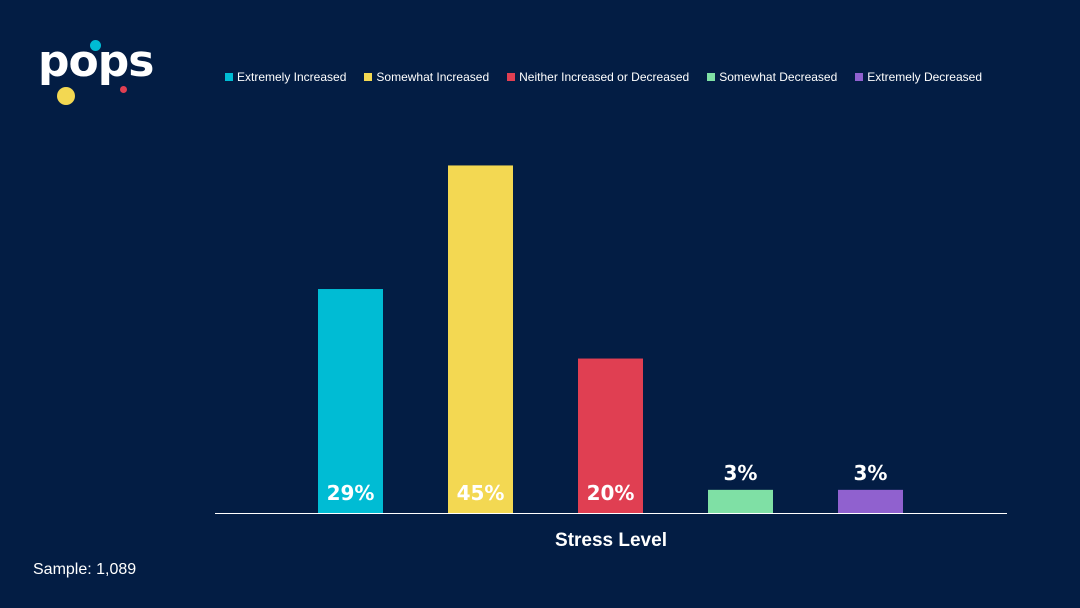  I want to click on legend-item: Somewhat Increased, so click(426, 77).